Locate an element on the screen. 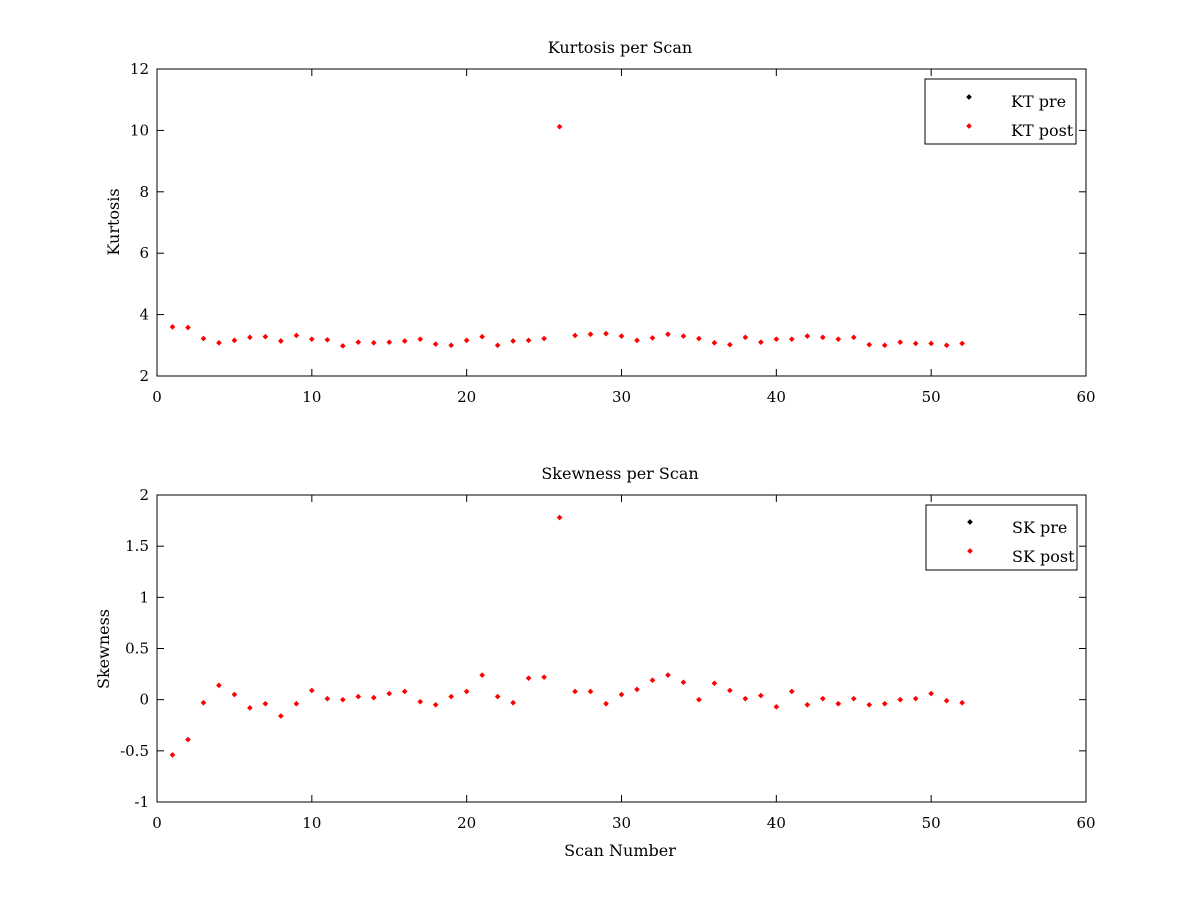 Image resolution: width=1200 pixels, height=900 pixels. skewness-x-tick-label: 20 is located at coordinates (466, 823).